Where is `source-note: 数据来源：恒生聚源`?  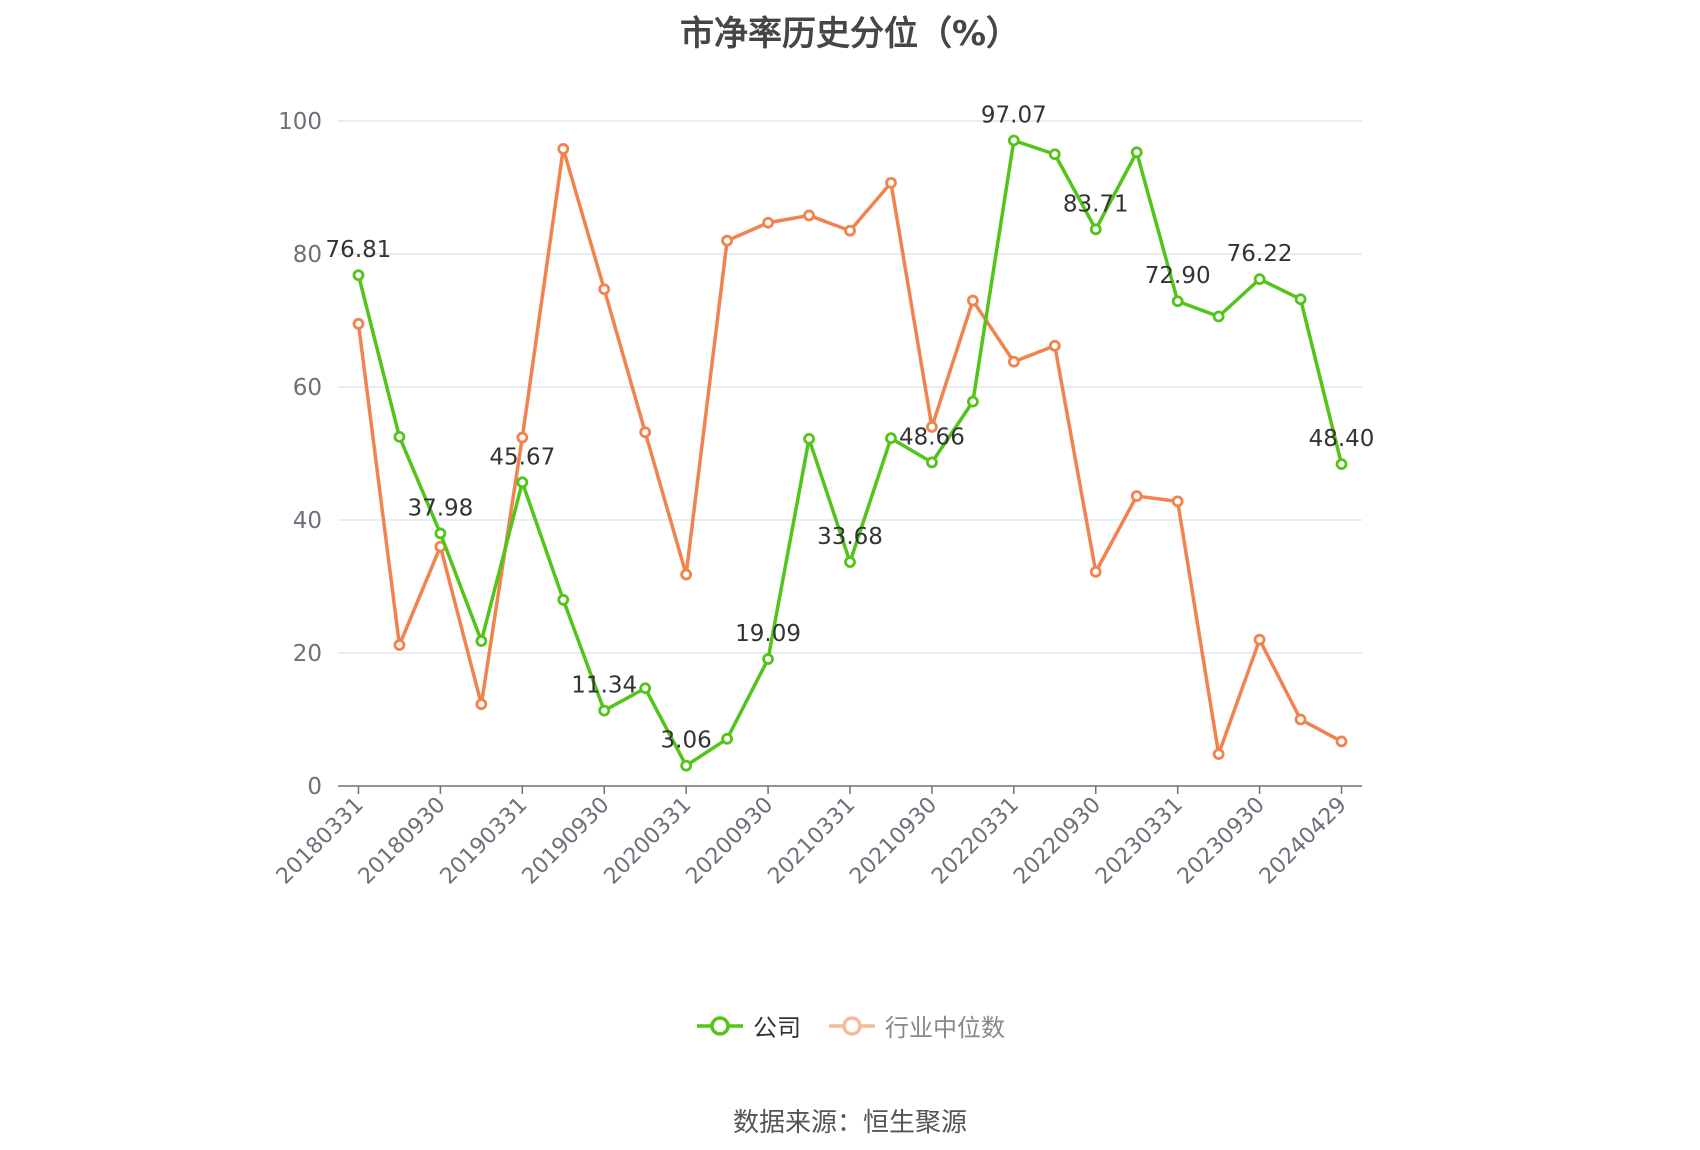
source-note: 数据来源：恒生聚源 is located at coordinates (849, 1123).